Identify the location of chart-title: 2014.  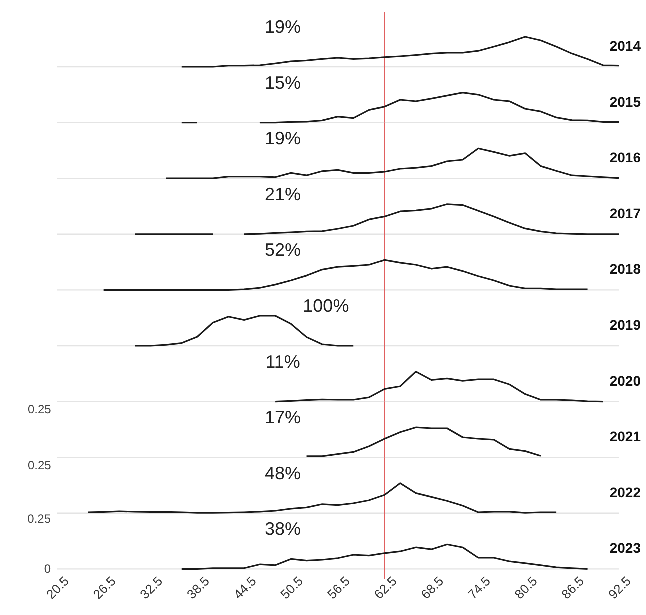
(626, 46).